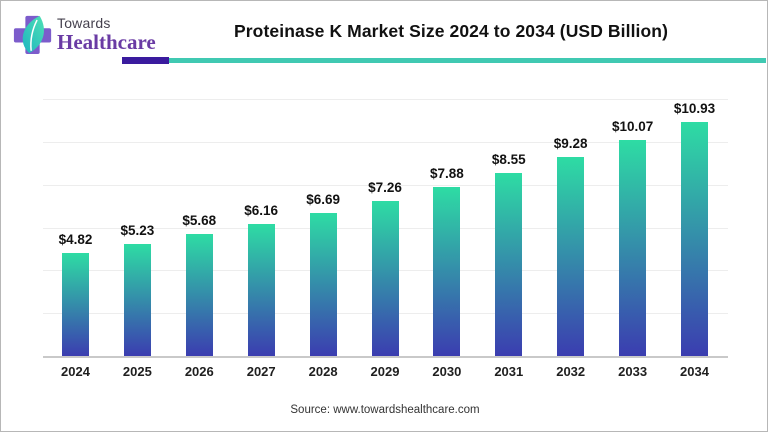 The width and height of the screenshot is (768, 432). What do you see at coordinates (633, 371) in the screenshot?
I see `x-tick-label: 2033` at bounding box center [633, 371].